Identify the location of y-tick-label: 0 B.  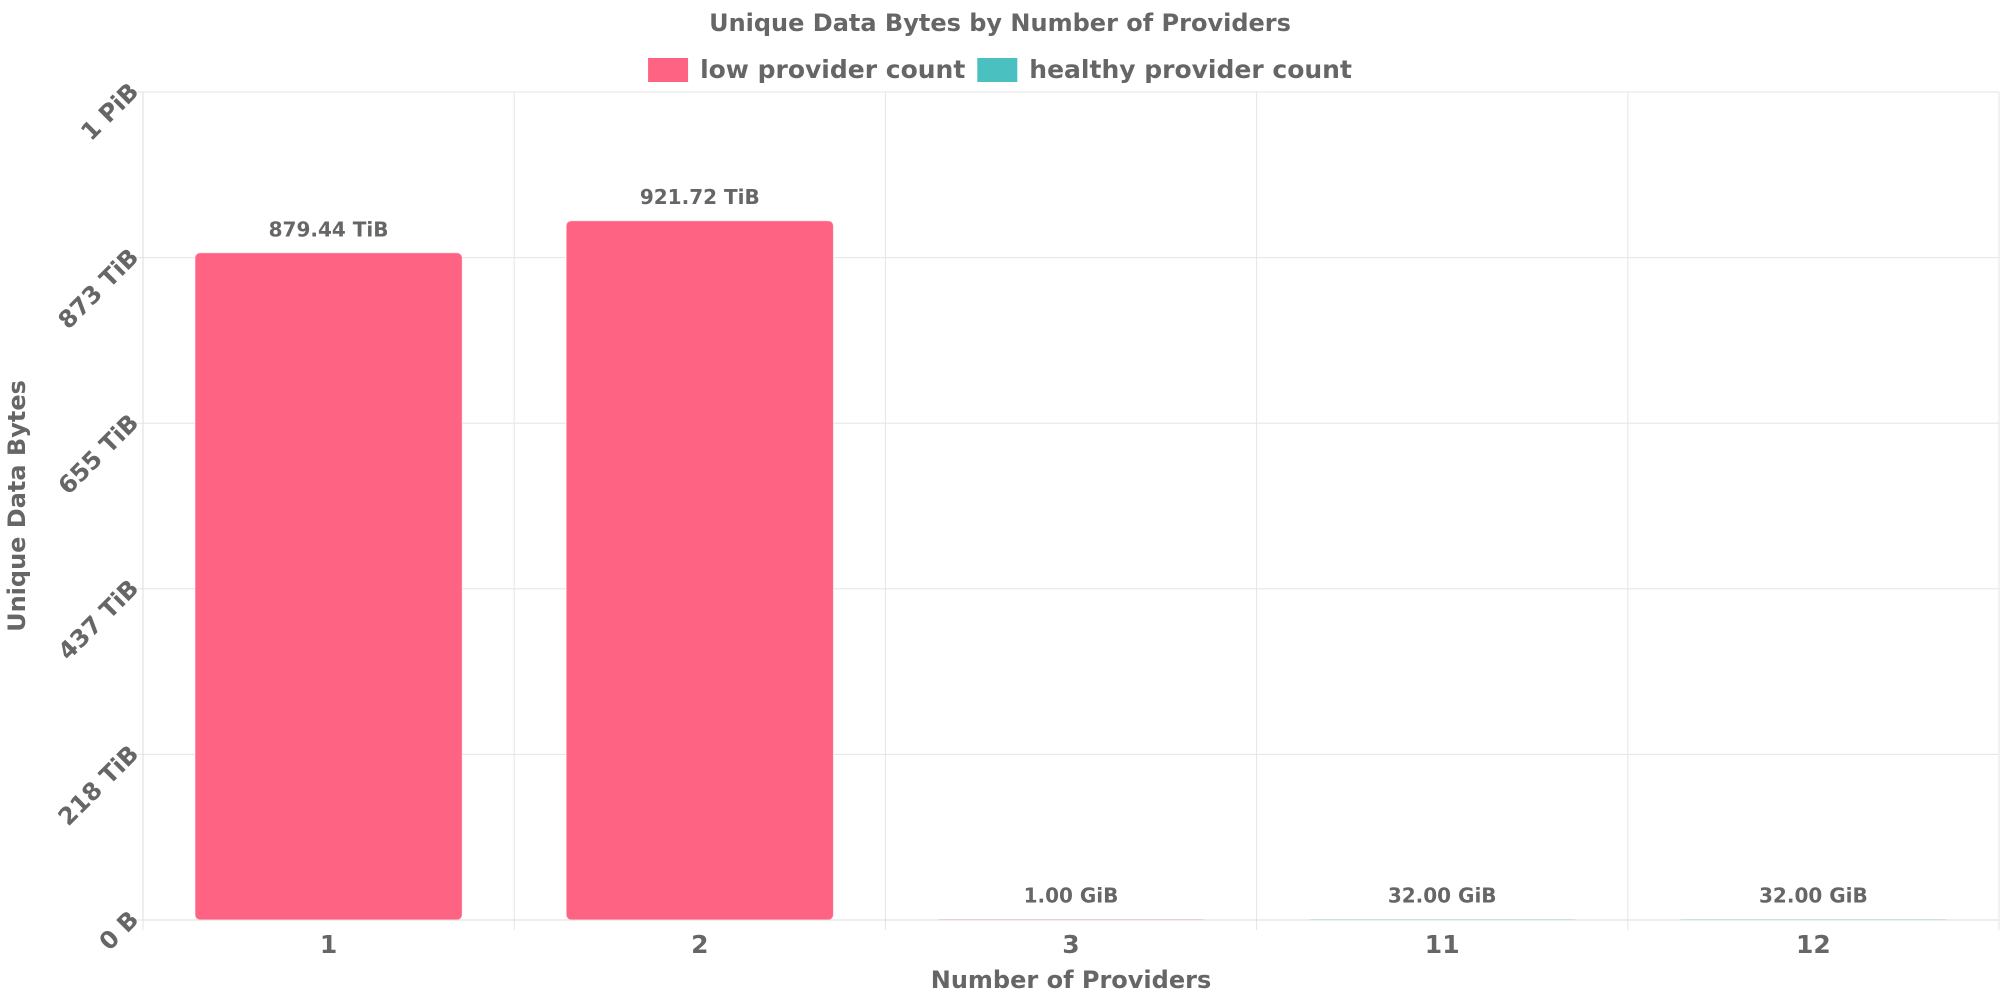
(119, 930).